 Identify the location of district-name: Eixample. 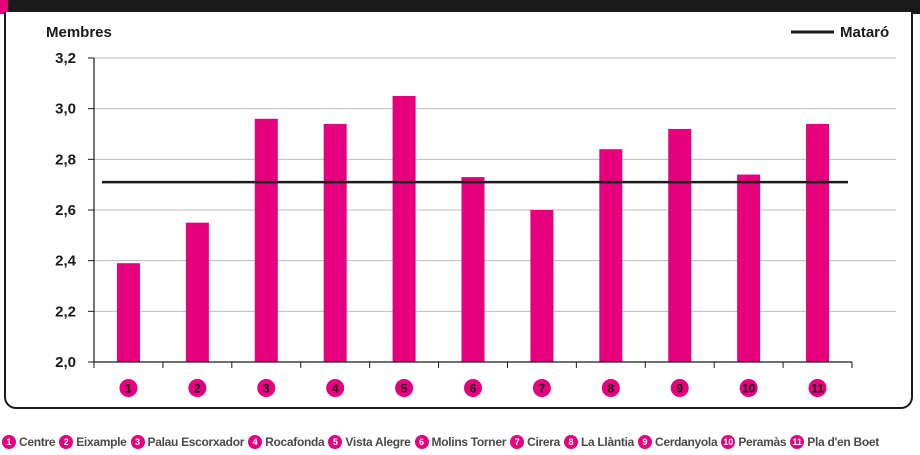
(101, 442).